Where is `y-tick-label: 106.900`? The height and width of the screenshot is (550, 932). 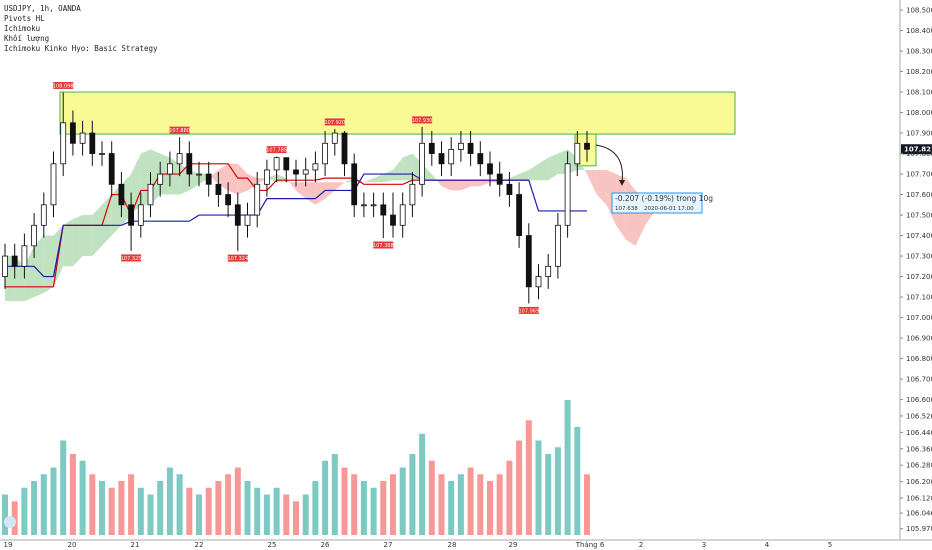
y-tick-label: 106.900 is located at coordinates (919, 339).